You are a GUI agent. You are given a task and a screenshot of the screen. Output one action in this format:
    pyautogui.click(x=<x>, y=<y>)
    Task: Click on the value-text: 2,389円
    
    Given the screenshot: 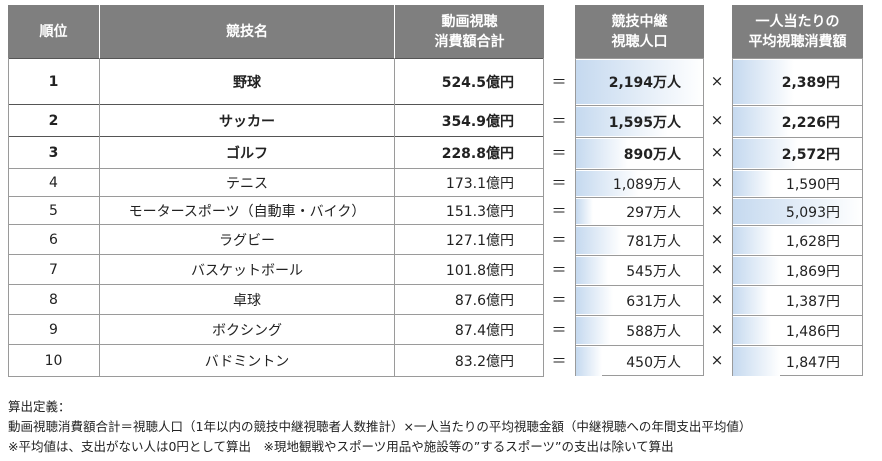 What is the action you would take?
    pyautogui.click(x=810, y=83)
    